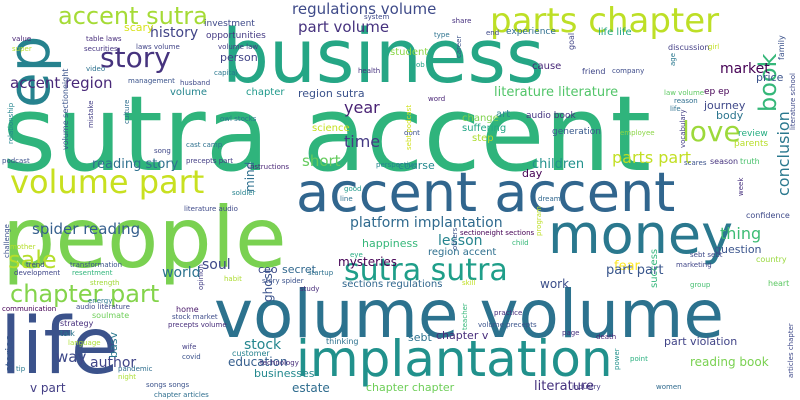 The width and height of the screenshot is (800, 400). I want to click on word-trend: trend, so click(35, 265).